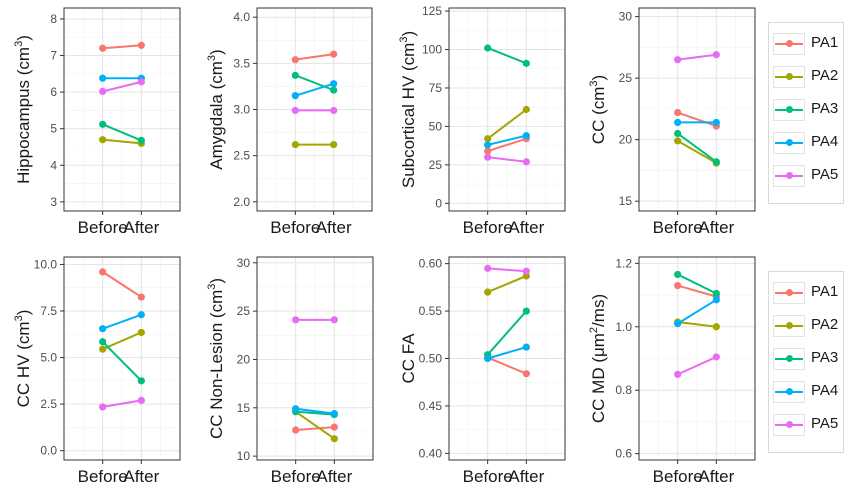 The width and height of the screenshot is (851, 486). Describe the element at coordinates (789, 359) in the screenshot. I see `legend-key-pa3` at that location.